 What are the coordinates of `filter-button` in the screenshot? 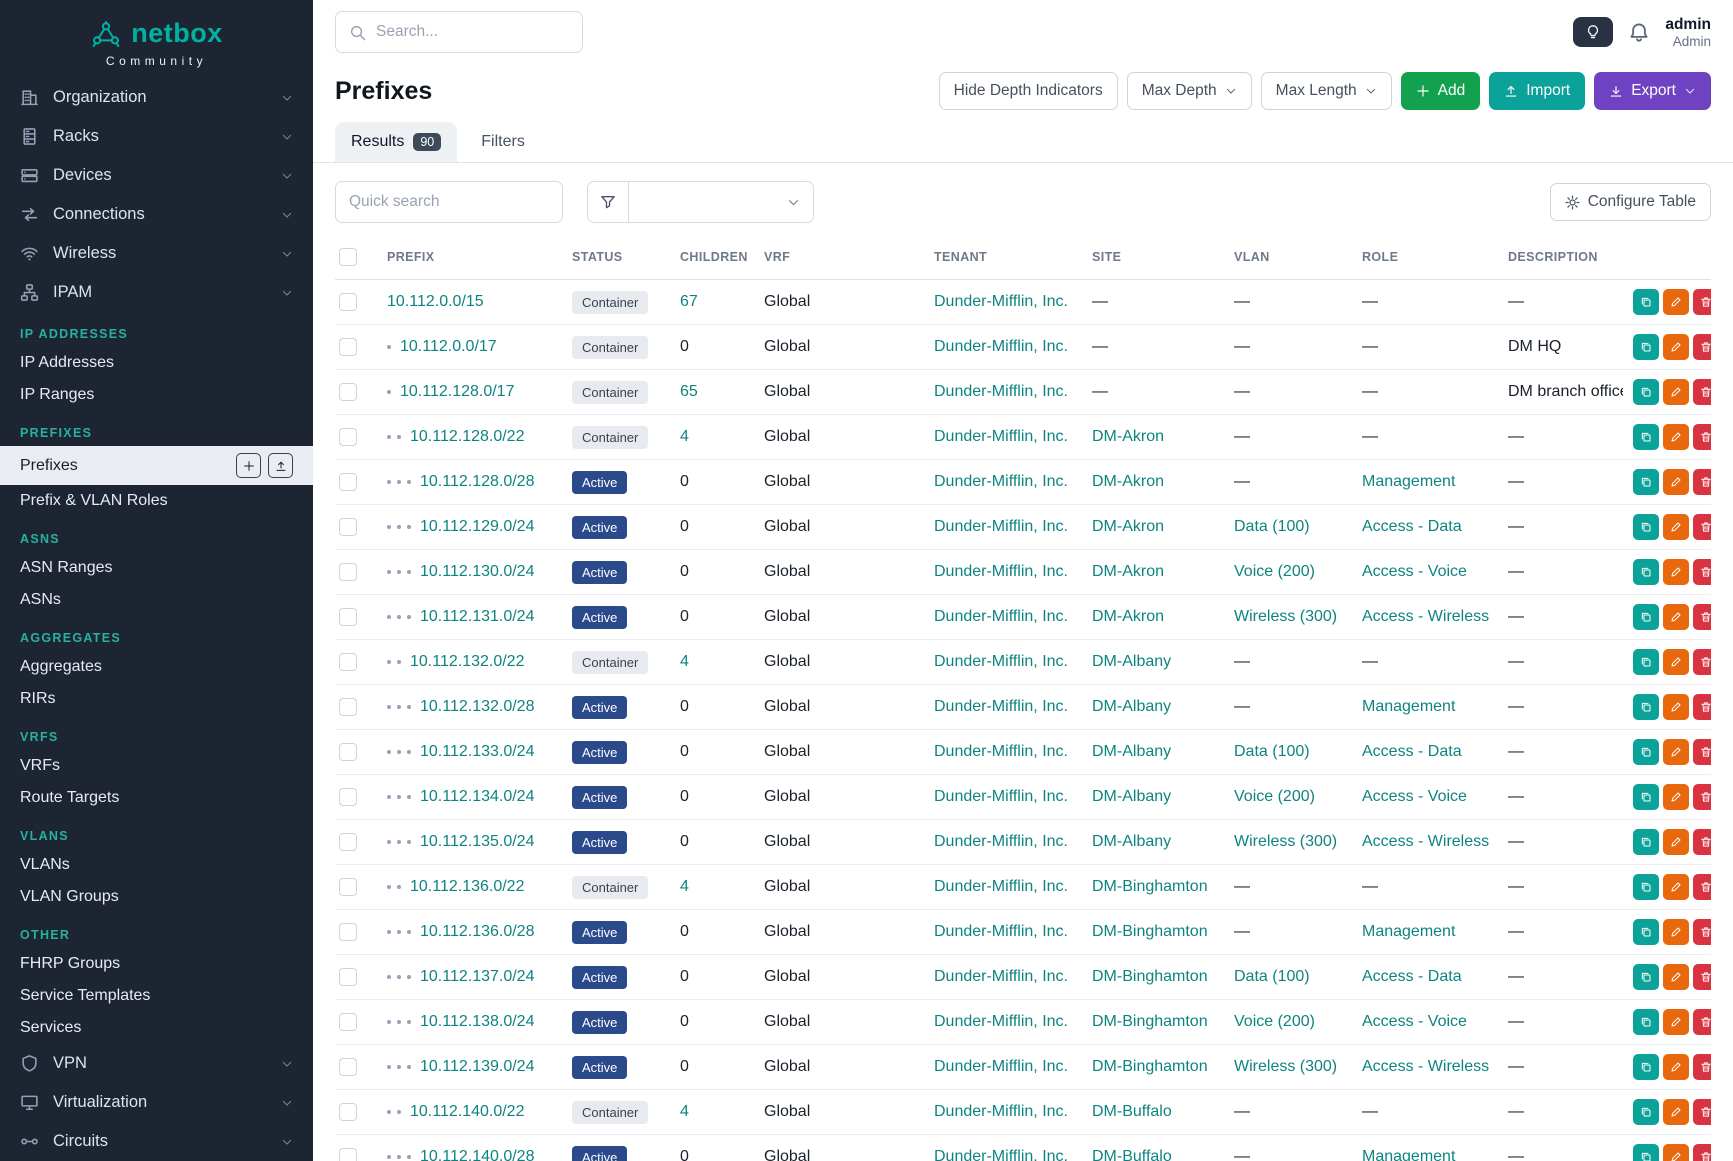 It's located at (608, 202).